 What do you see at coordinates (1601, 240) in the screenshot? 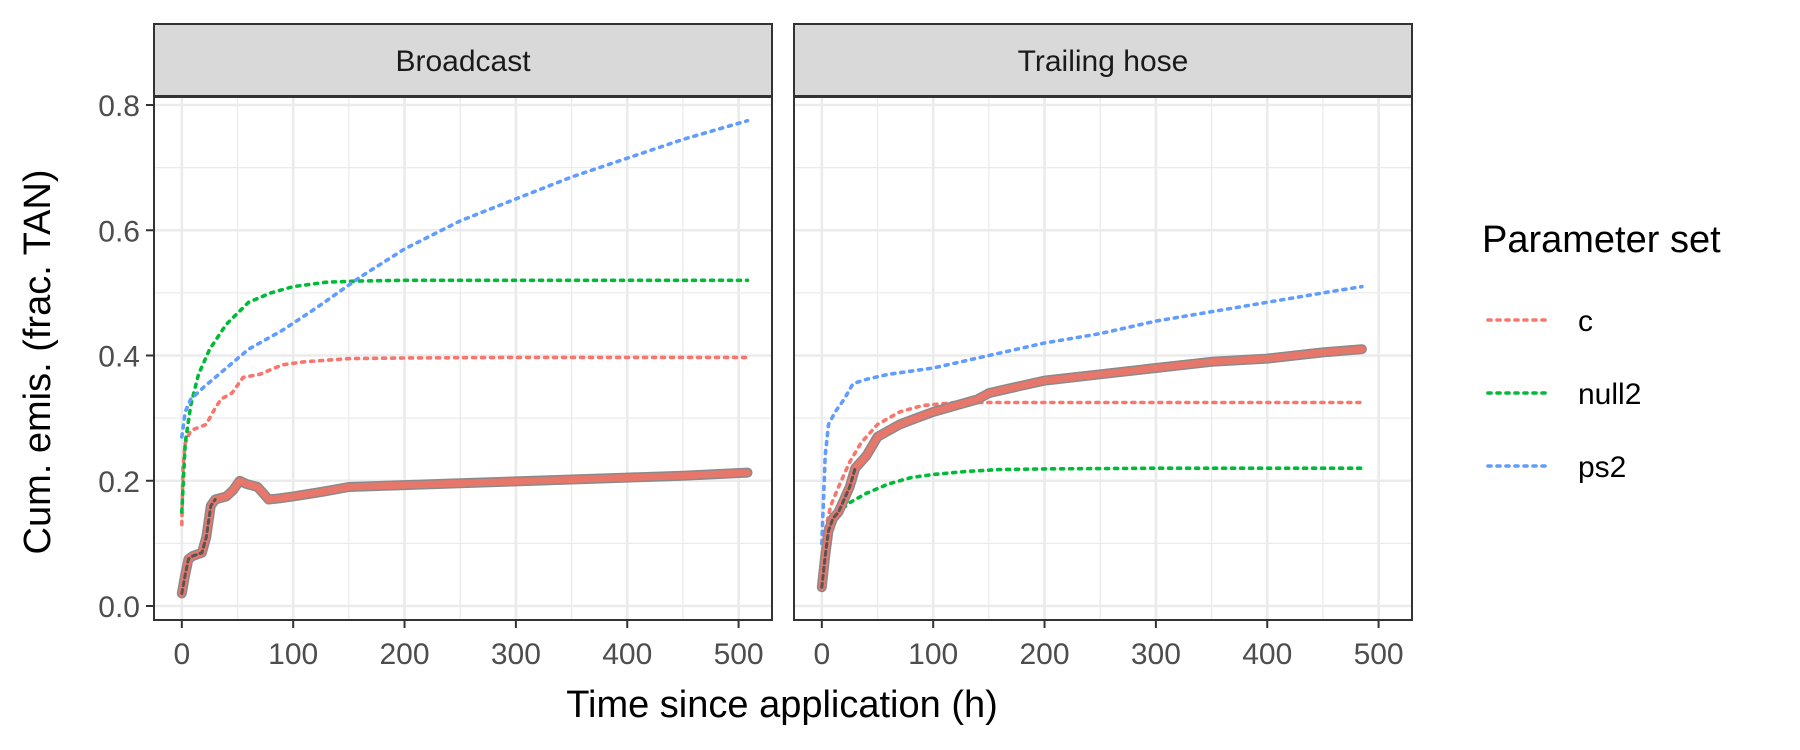
I see `legend-title: Parameter set` at bounding box center [1601, 240].